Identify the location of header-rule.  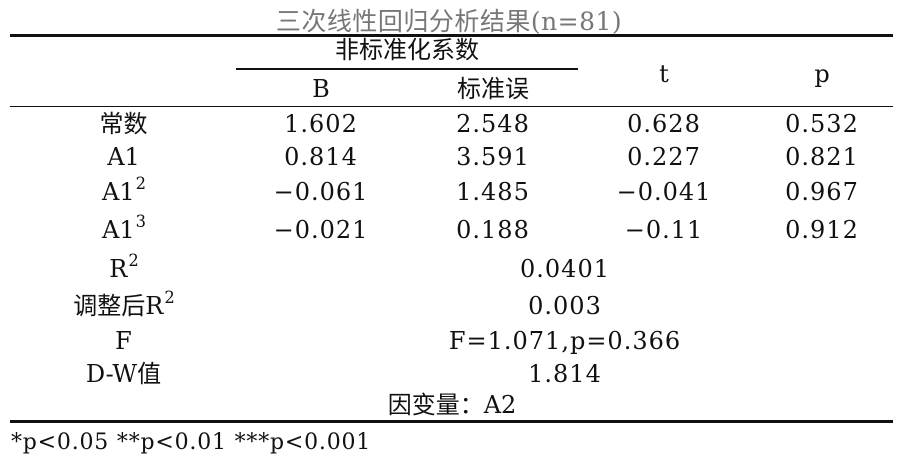
(451, 106).